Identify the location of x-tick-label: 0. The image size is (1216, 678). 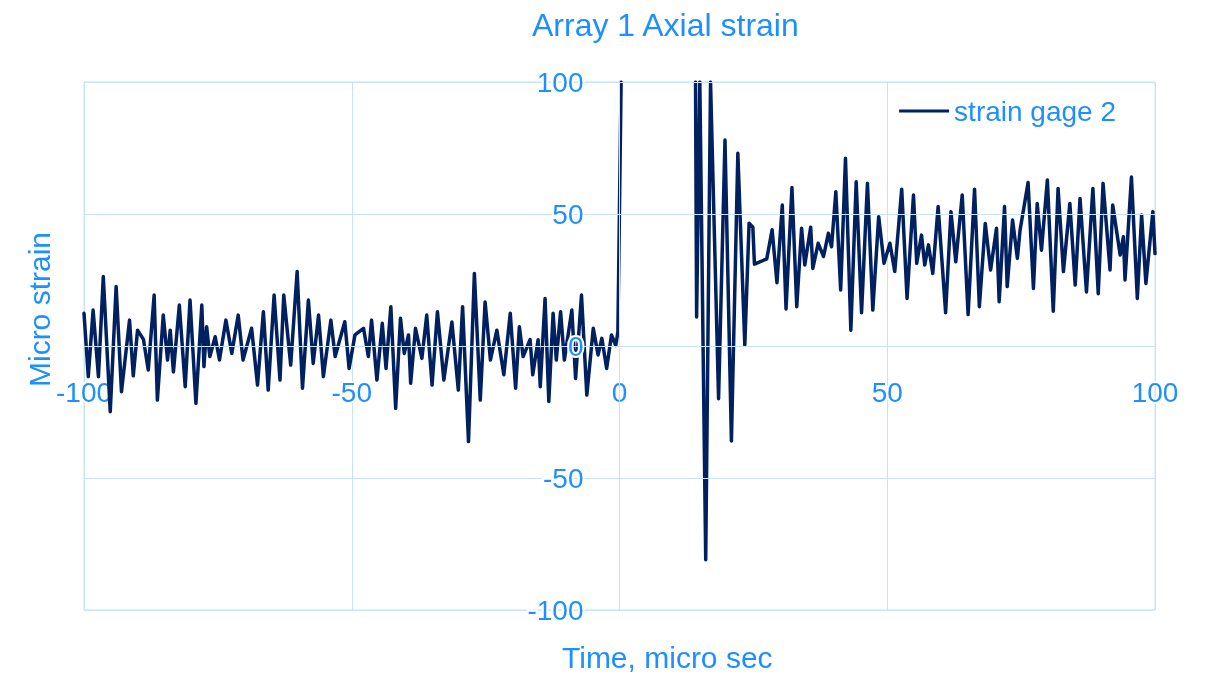
(619, 392).